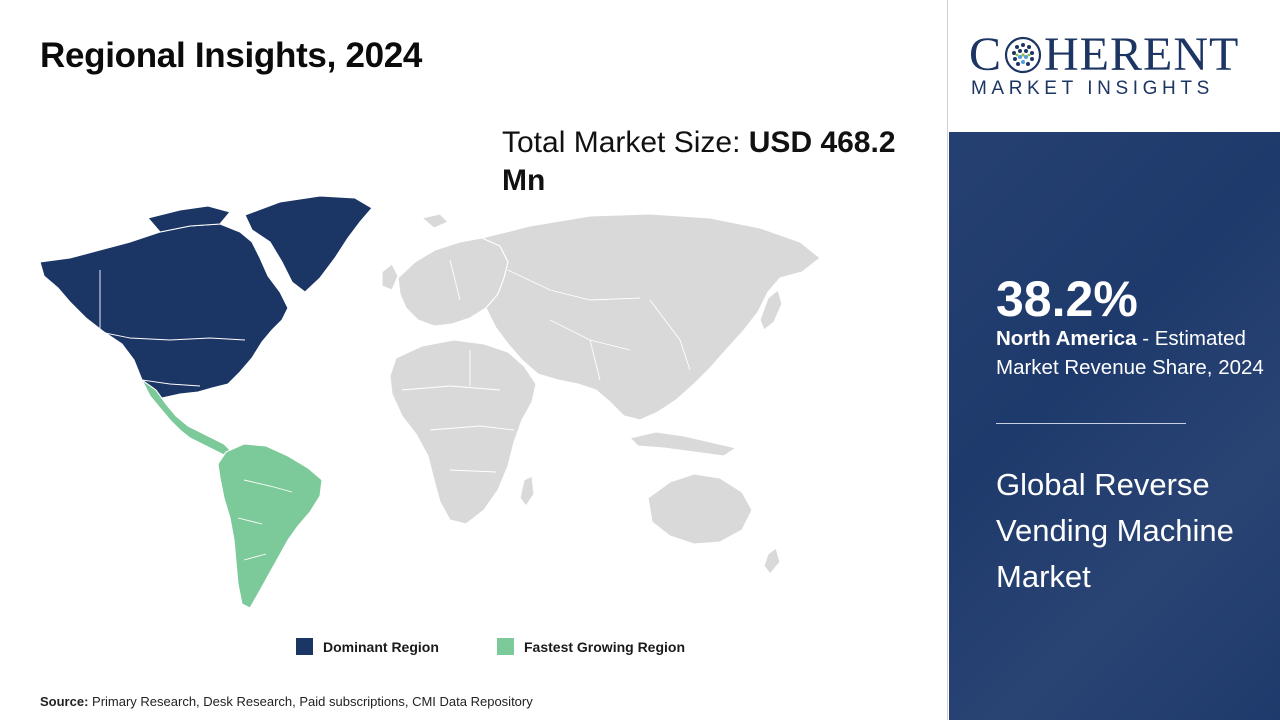 This screenshot has height=720, width=1280. I want to click on logo-word-left: C, so click(986, 54).